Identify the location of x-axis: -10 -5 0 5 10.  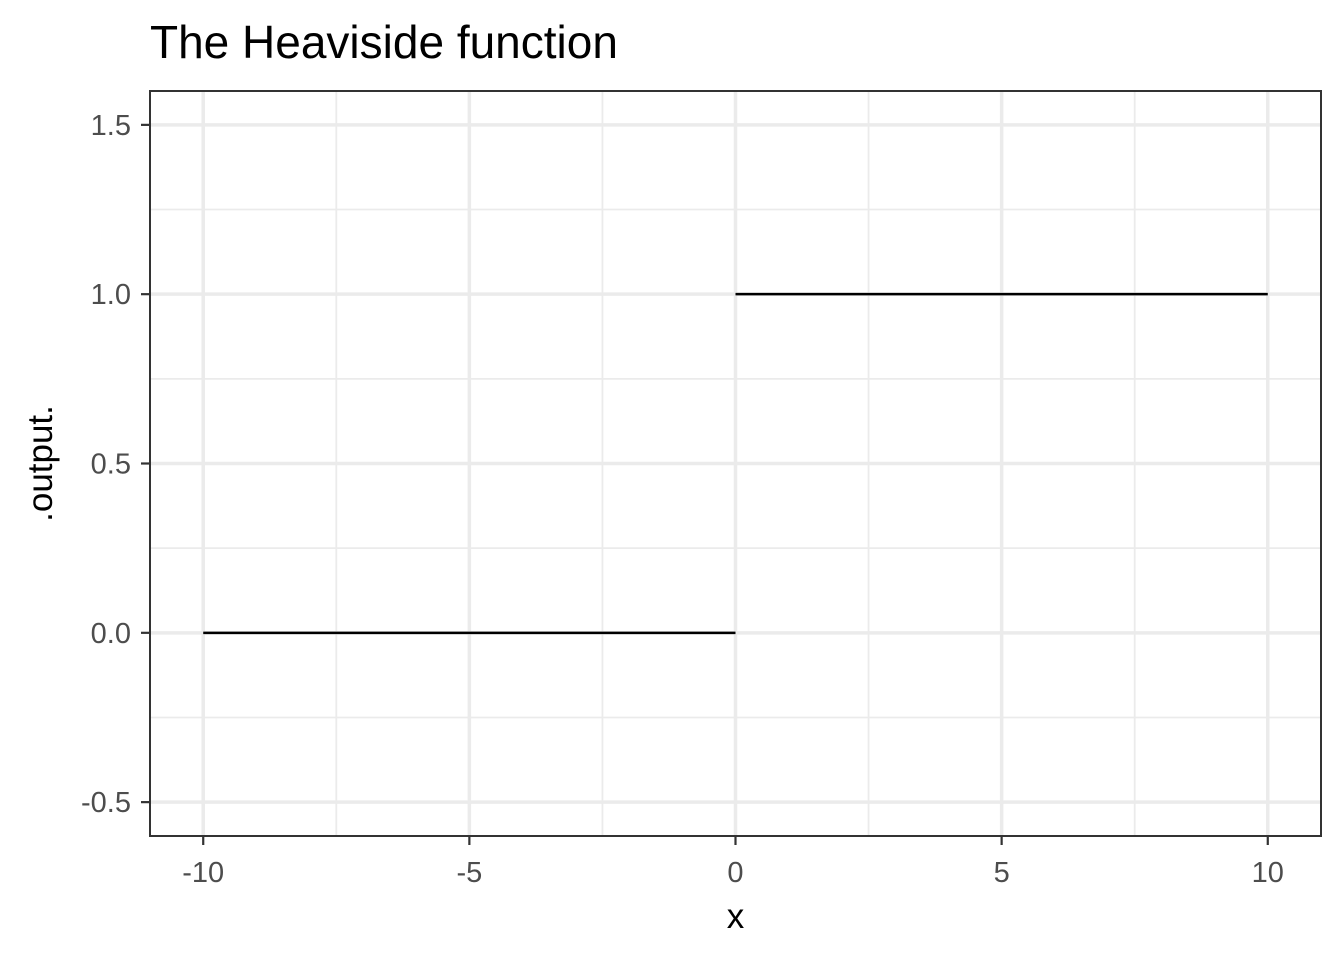
(733, 862).